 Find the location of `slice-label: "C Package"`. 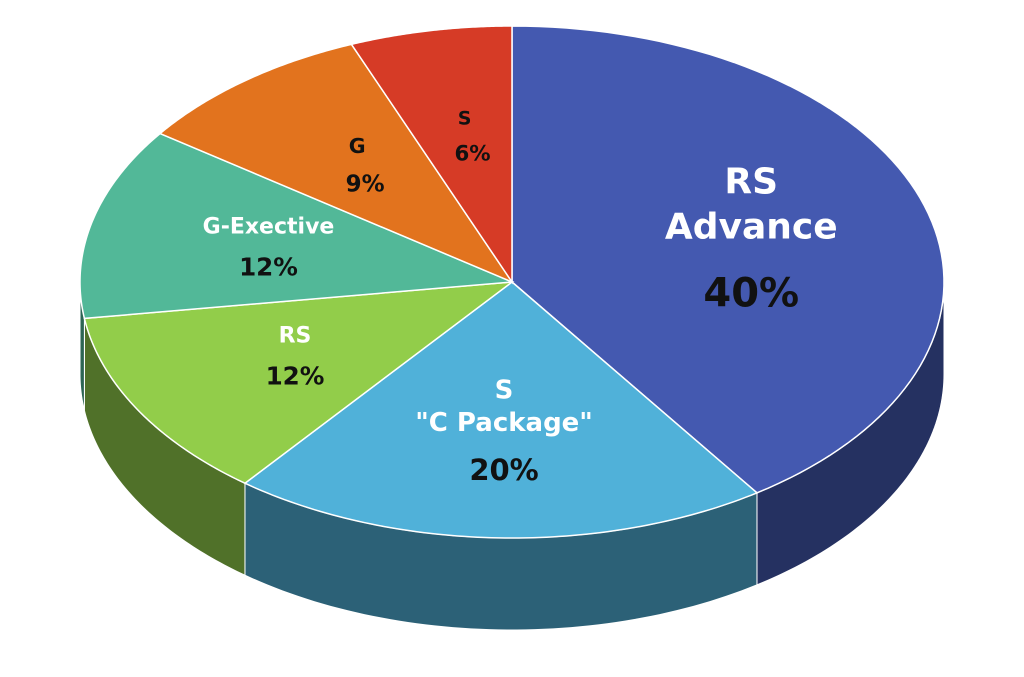

slice-label: "C Package" is located at coordinates (504, 423).